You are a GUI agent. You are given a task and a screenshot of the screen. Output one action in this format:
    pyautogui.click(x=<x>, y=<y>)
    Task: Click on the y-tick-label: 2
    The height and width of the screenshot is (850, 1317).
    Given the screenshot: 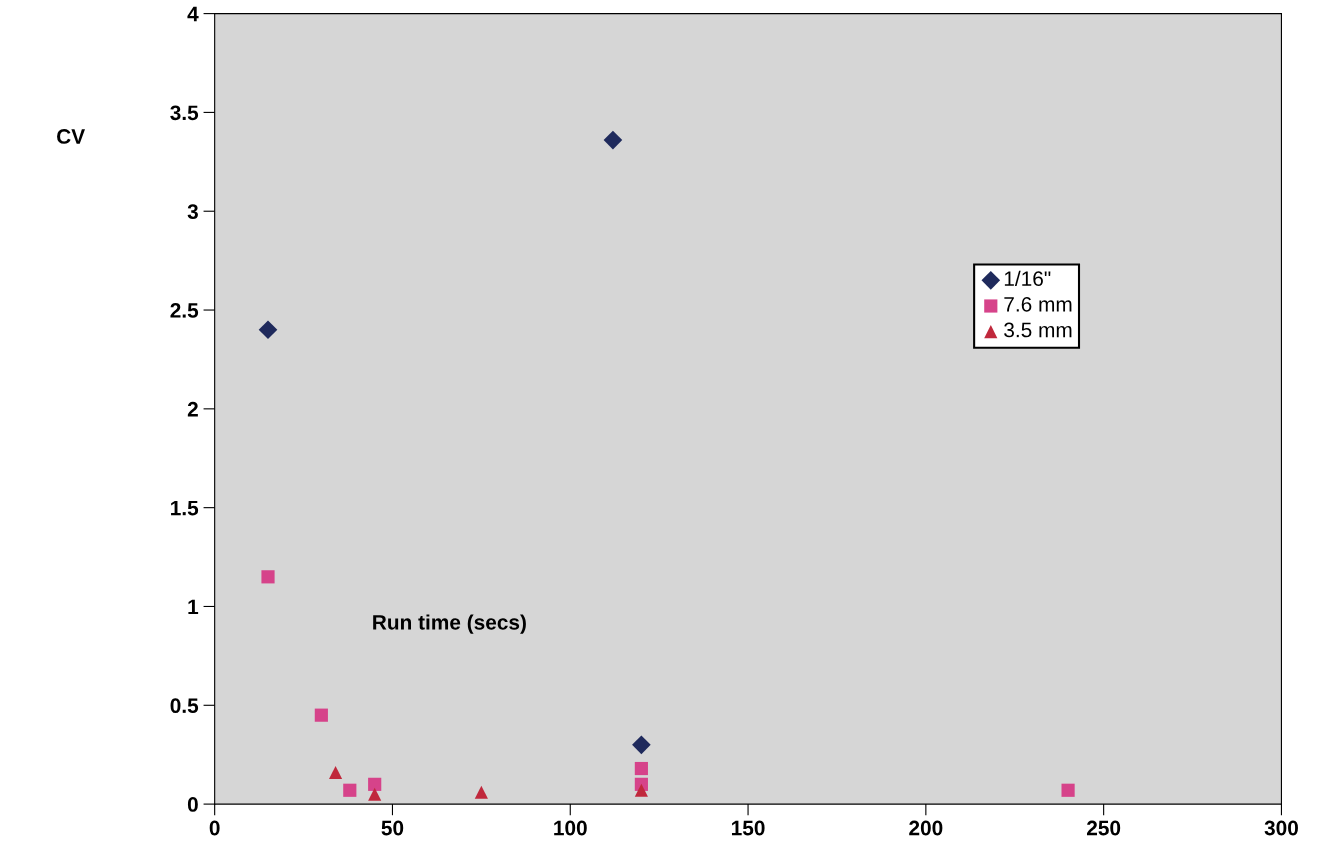 What is the action you would take?
    pyautogui.click(x=192, y=409)
    